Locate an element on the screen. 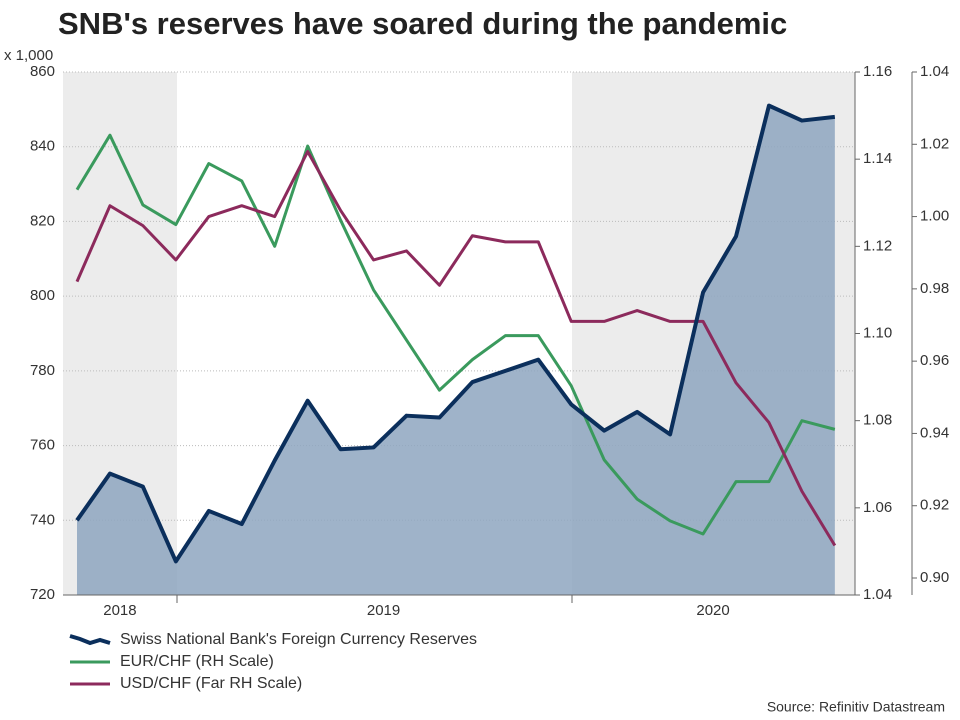 The height and width of the screenshot is (720, 960). legend-swatch is located at coordinates (90, 640).